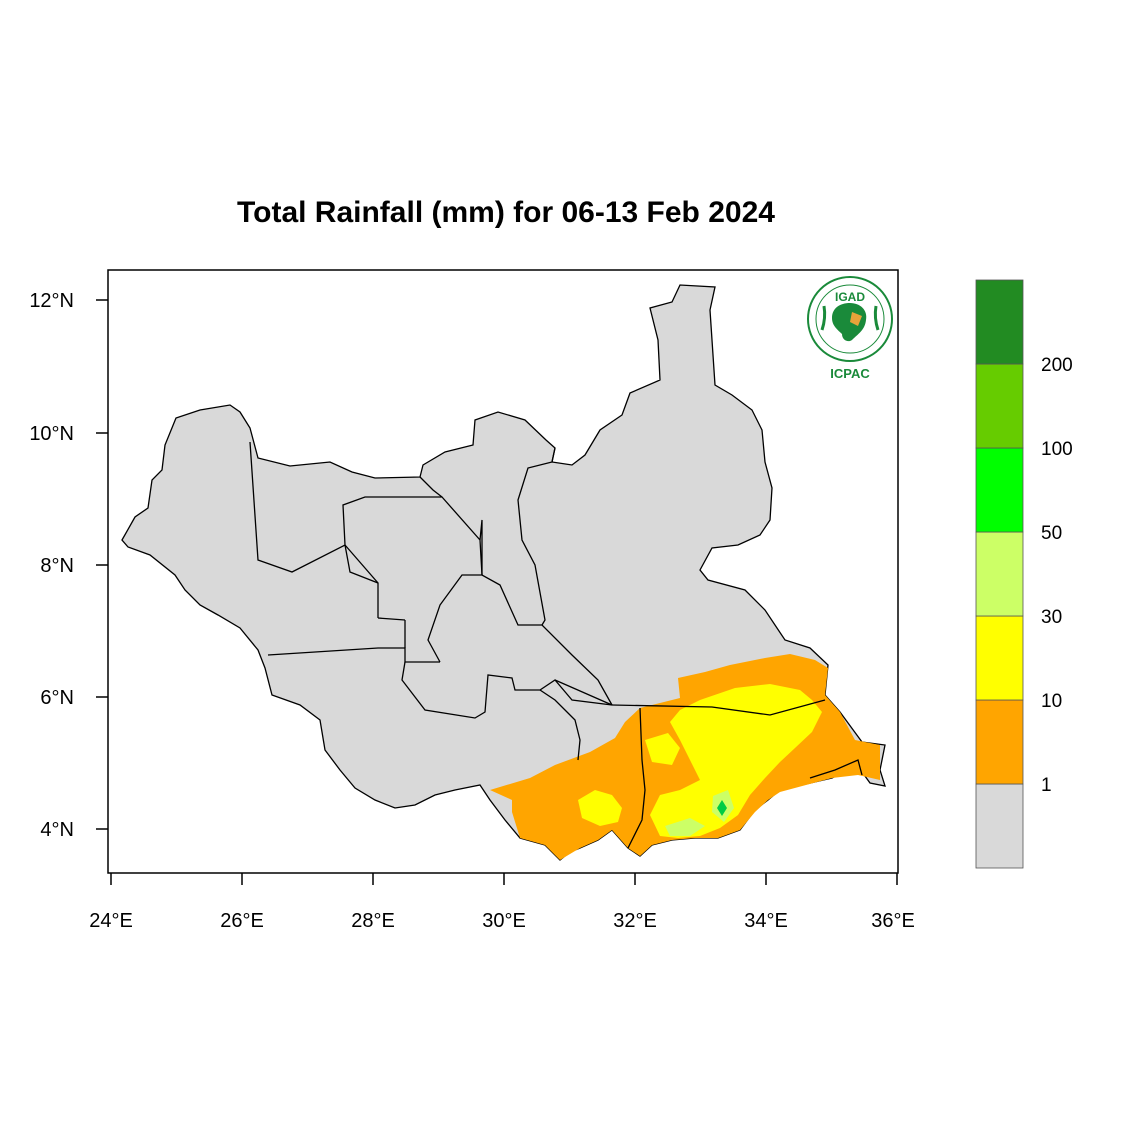 This screenshot has height=1125, width=1125. Describe the element at coordinates (506, 212) in the screenshot. I see `map-title: Total Rainfall (mm) for 06-13 Feb 2024` at that location.